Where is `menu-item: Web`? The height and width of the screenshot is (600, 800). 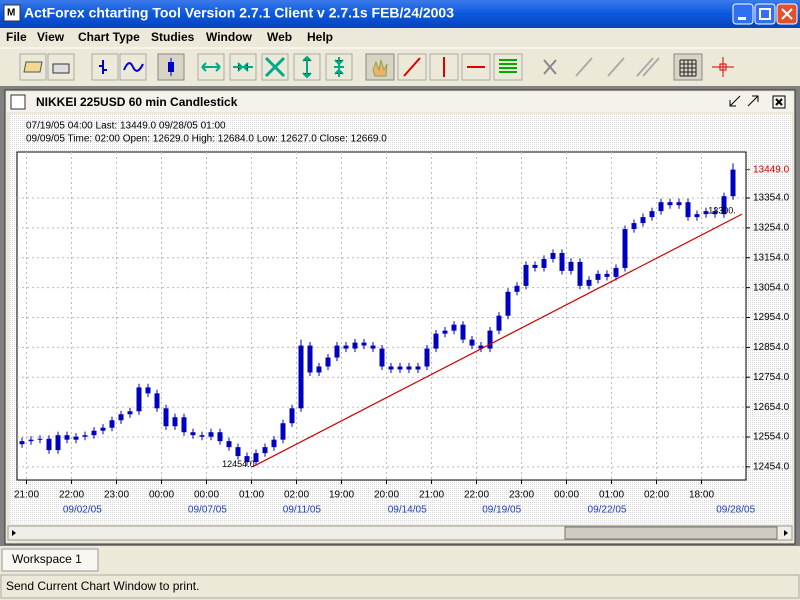
menu-item: Web is located at coordinates (279, 37).